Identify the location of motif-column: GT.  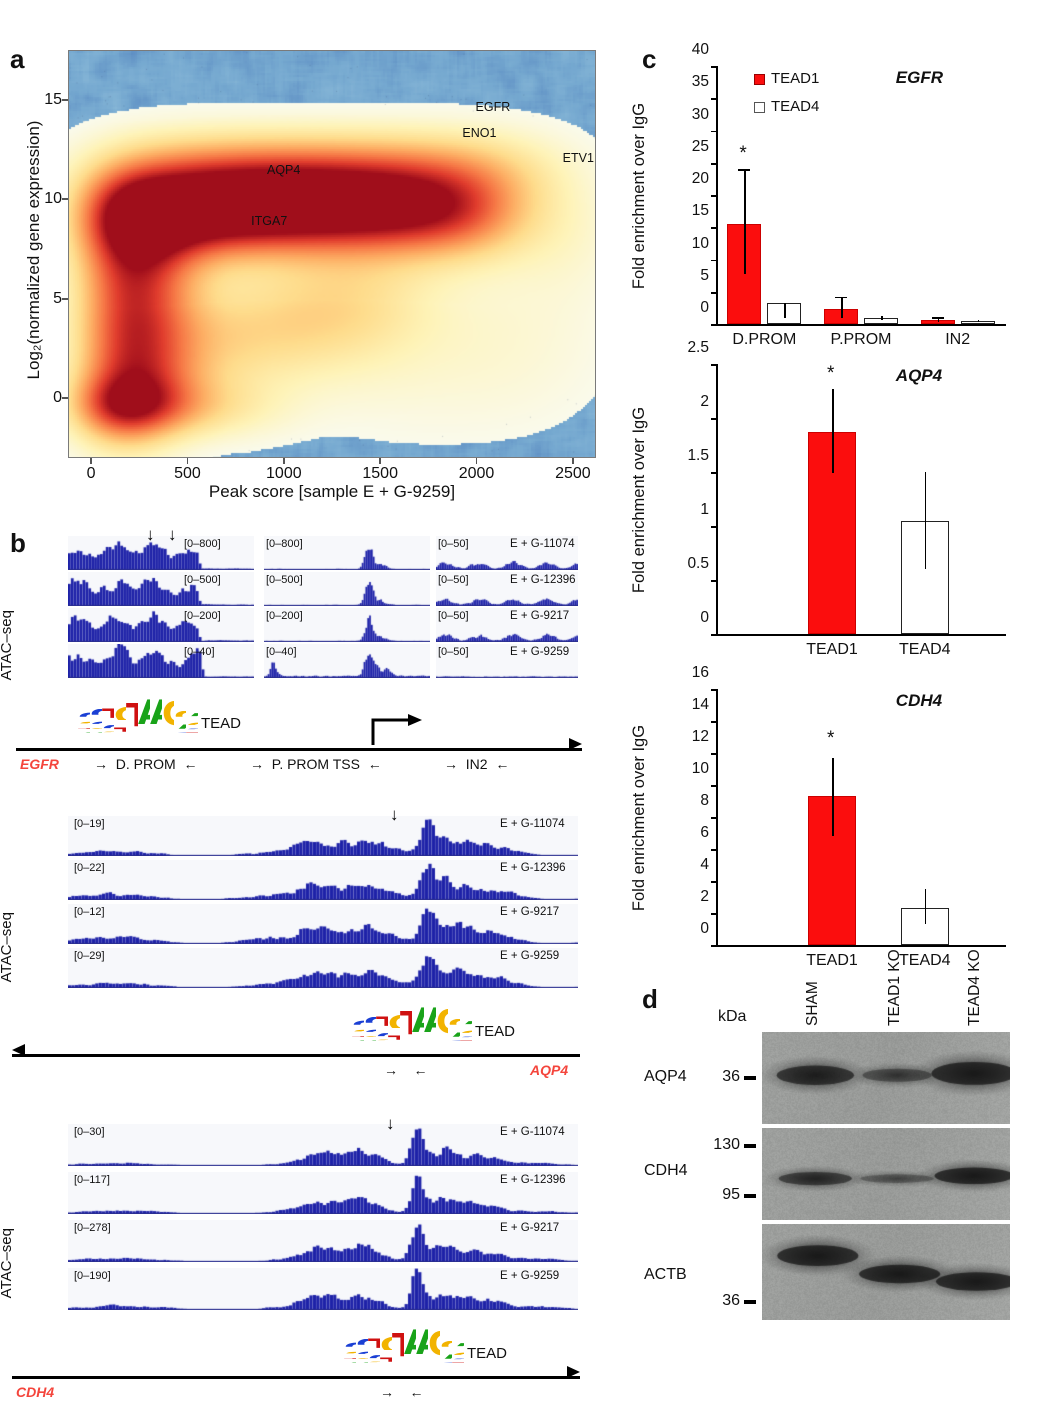
(386, 1345).